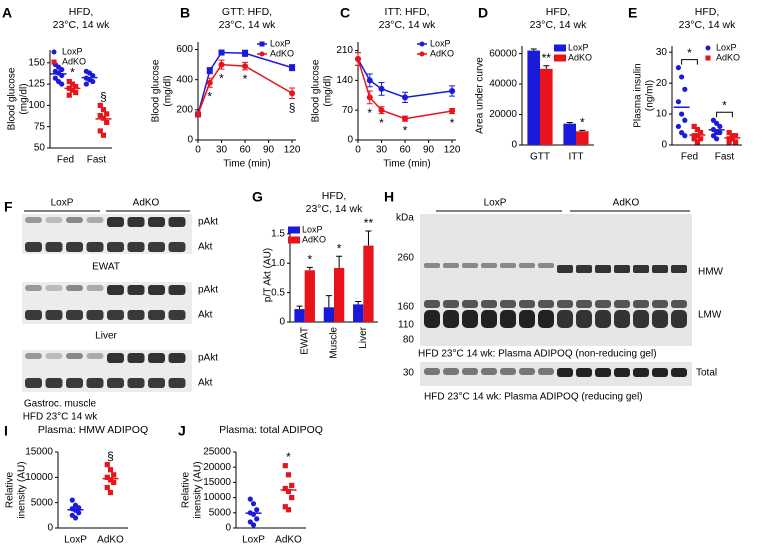 This screenshot has height=560, width=764. Describe the element at coordinates (198, 150) in the screenshot. I see `x-tick-label: 0` at that location.